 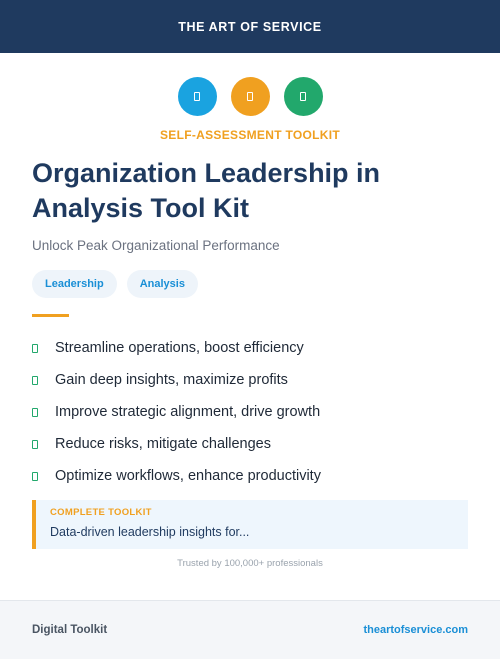 I want to click on kicker-label: SELF-ASSESSMENT TOOLKIT, so click(x=250, y=135).